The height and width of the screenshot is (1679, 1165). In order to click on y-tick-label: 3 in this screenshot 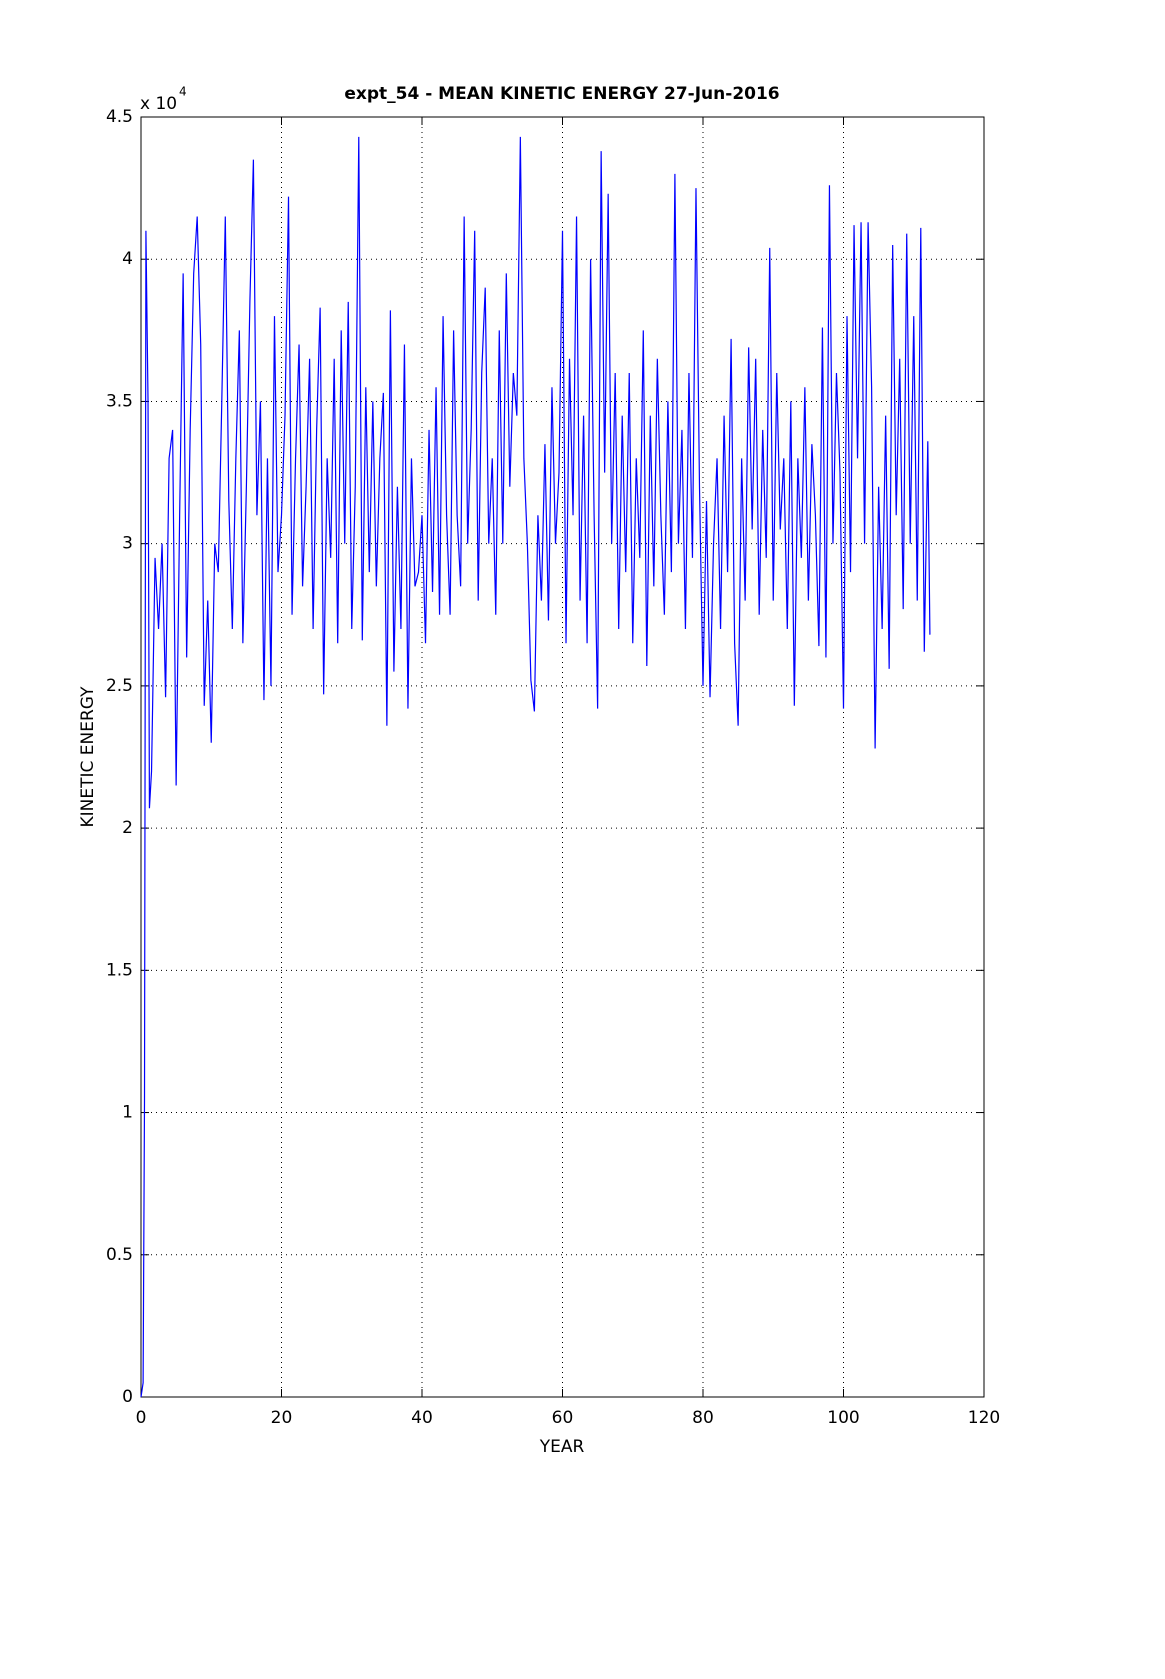, I will do `click(127, 544)`.